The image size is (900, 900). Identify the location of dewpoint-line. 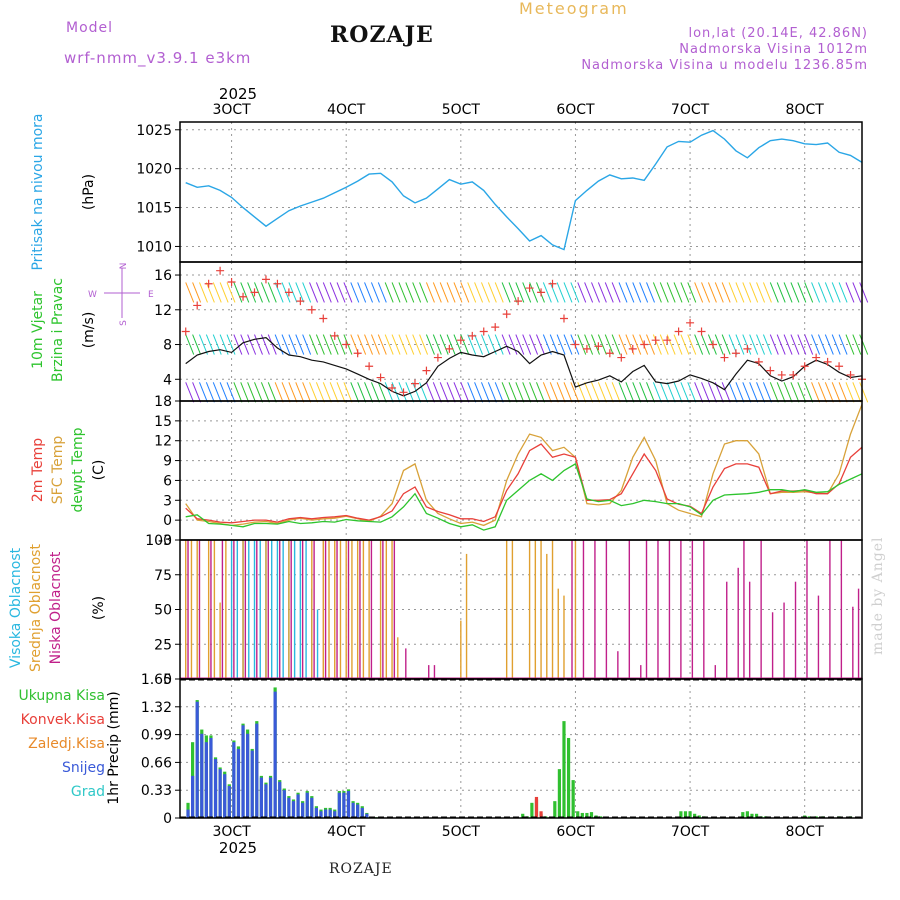
(524, 496).